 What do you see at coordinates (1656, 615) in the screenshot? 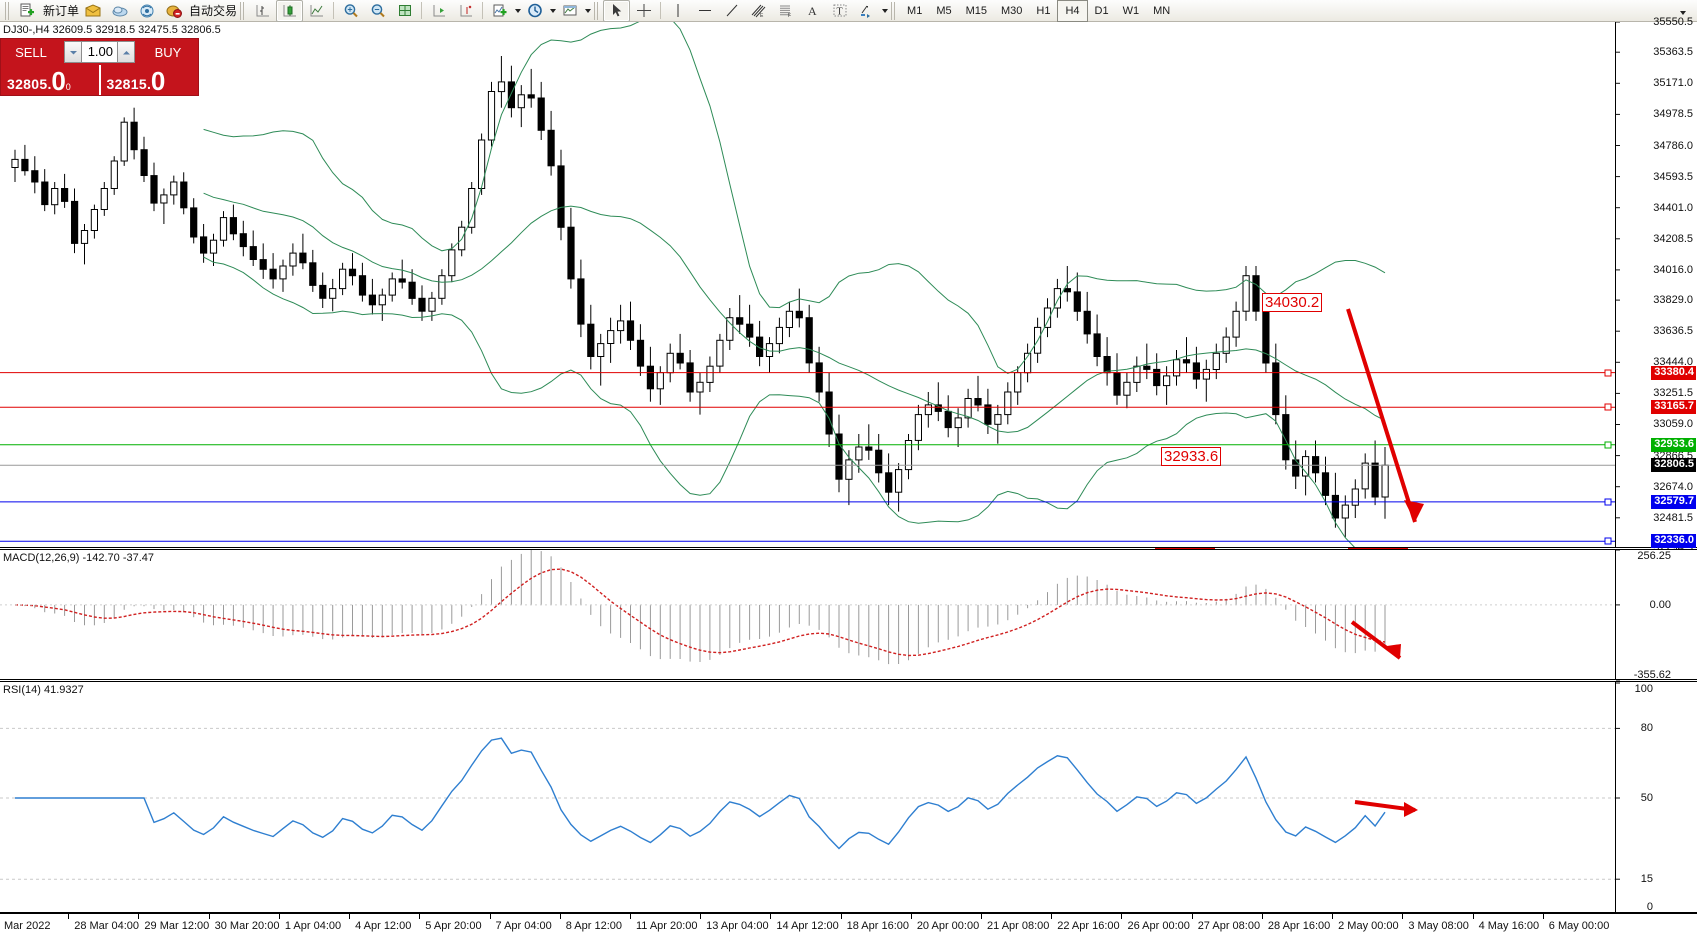
I see `macd-scale: 256.25 0.00 -355.62` at bounding box center [1656, 615].